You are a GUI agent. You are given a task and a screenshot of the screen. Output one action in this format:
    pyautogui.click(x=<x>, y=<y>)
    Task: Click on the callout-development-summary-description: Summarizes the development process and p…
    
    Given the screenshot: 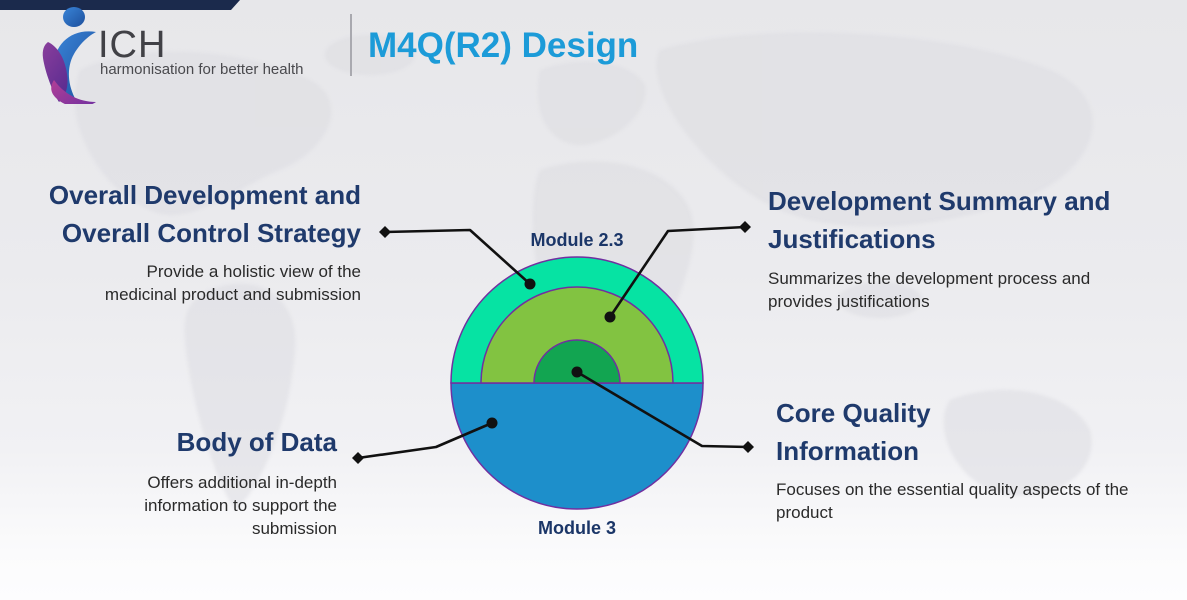 What is the action you would take?
    pyautogui.click(x=929, y=290)
    